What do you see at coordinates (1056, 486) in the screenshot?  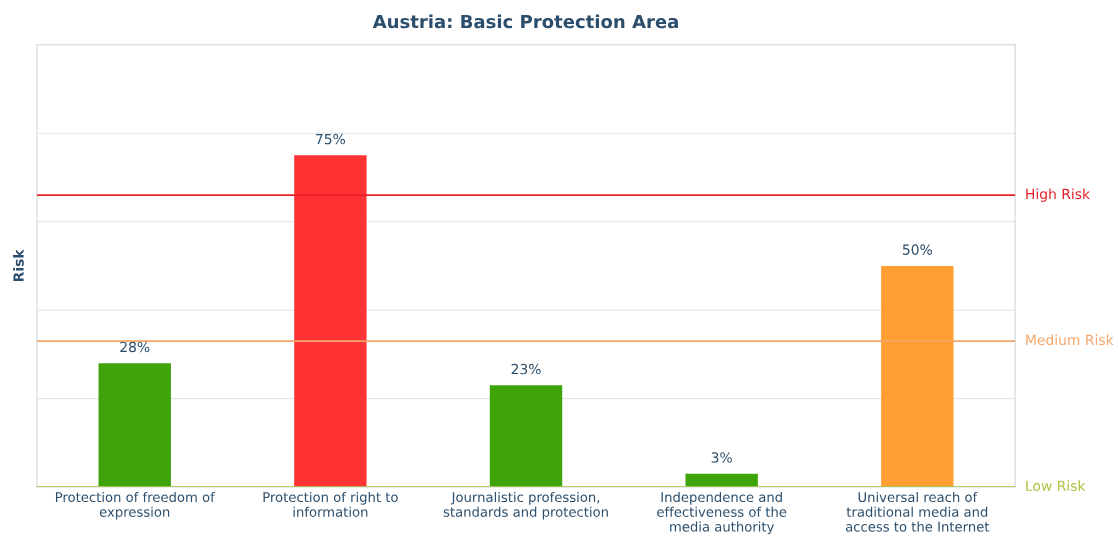 I see `ref-line-label: Low Risk` at bounding box center [1056, 486].